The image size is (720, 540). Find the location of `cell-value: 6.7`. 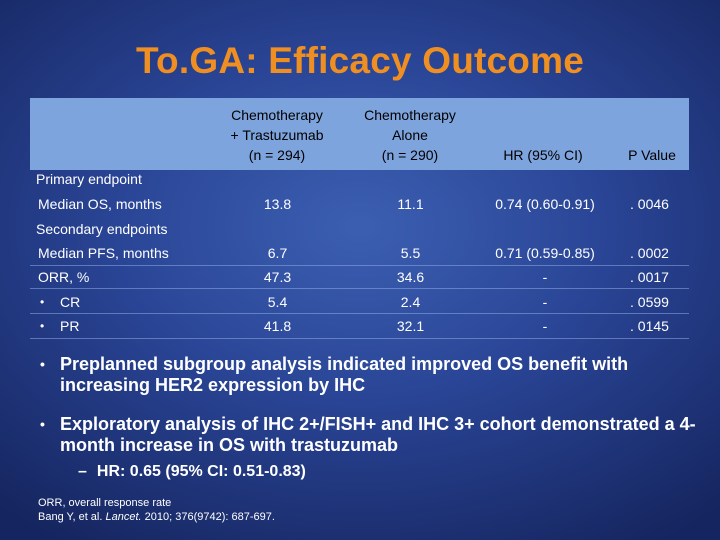

cell-value: 6.7 is located at coordinates (277, 253).